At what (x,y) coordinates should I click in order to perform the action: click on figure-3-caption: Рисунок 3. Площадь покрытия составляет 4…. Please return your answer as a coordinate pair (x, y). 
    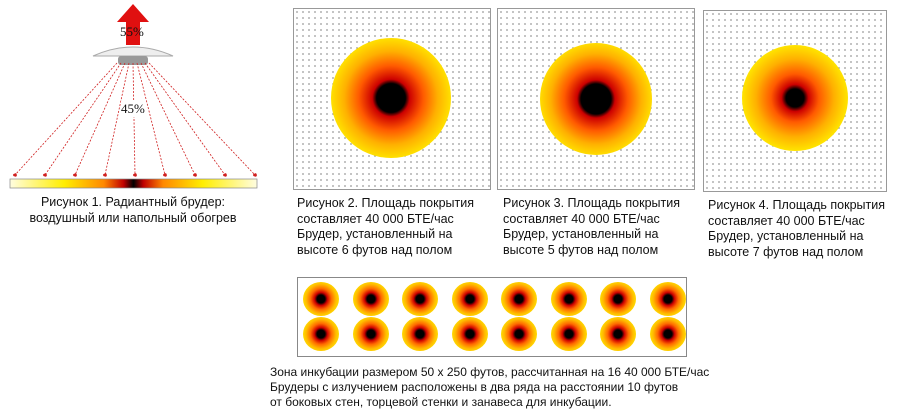
    Looking at the image, I should click on (592, 226).